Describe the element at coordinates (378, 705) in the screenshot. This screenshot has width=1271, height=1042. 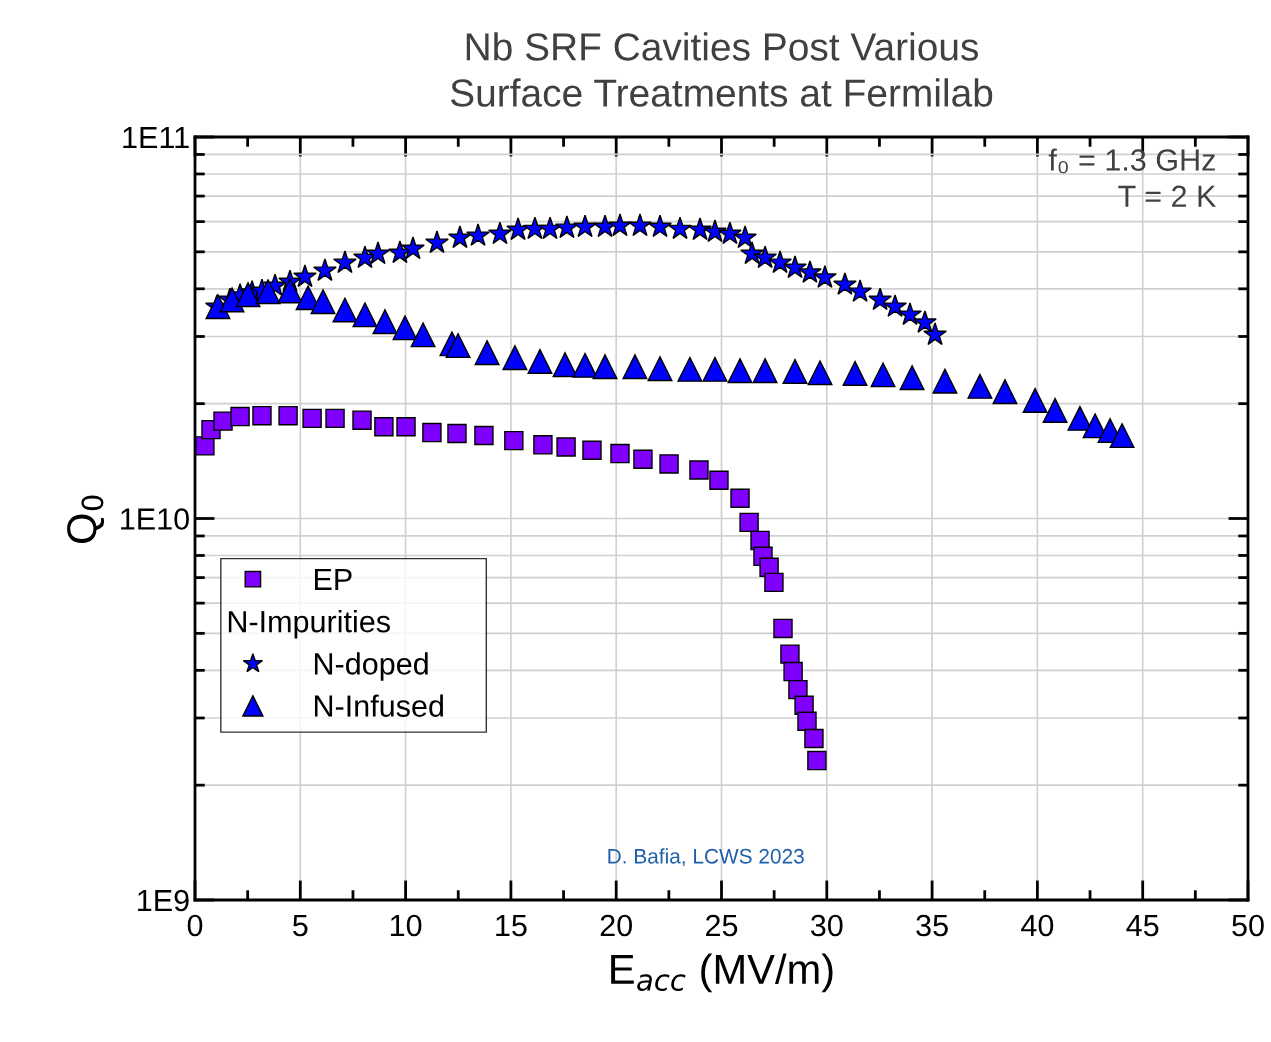
I see `legend-label: N-Infused` at that location.